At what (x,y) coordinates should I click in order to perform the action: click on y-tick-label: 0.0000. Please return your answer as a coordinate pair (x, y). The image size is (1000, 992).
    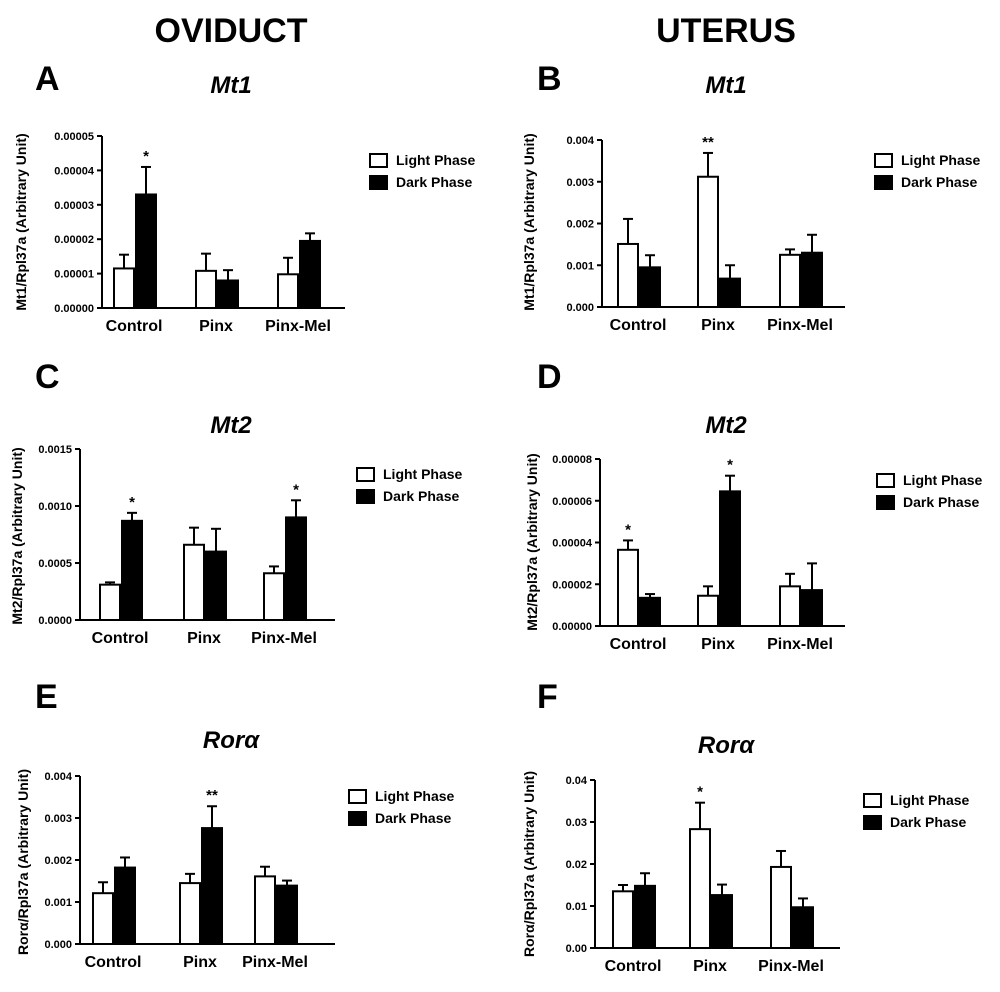
    Looking at the image, I should click on (55, 621).